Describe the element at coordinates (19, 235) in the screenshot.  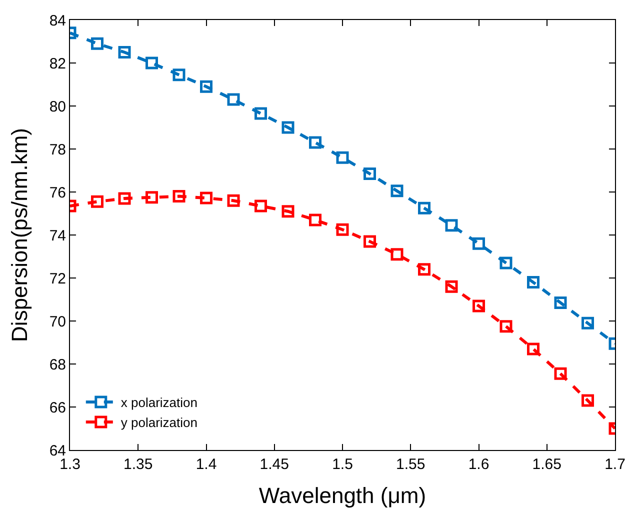
I see `y-axis-title: Dispersion(ps/nm.km)` at that location.